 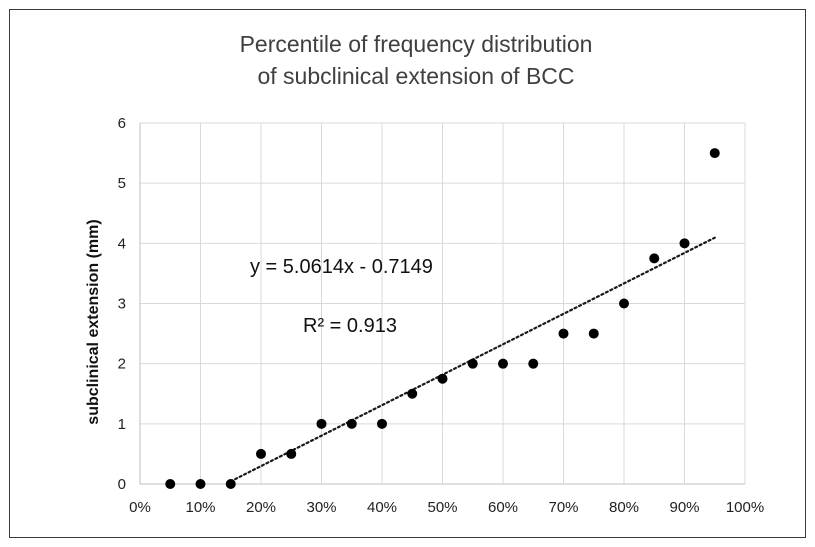 What do you see at coordinates (684, 507) in the screenshot?
I see `x-tick-label: 90%` at bounding box center [684, 507].